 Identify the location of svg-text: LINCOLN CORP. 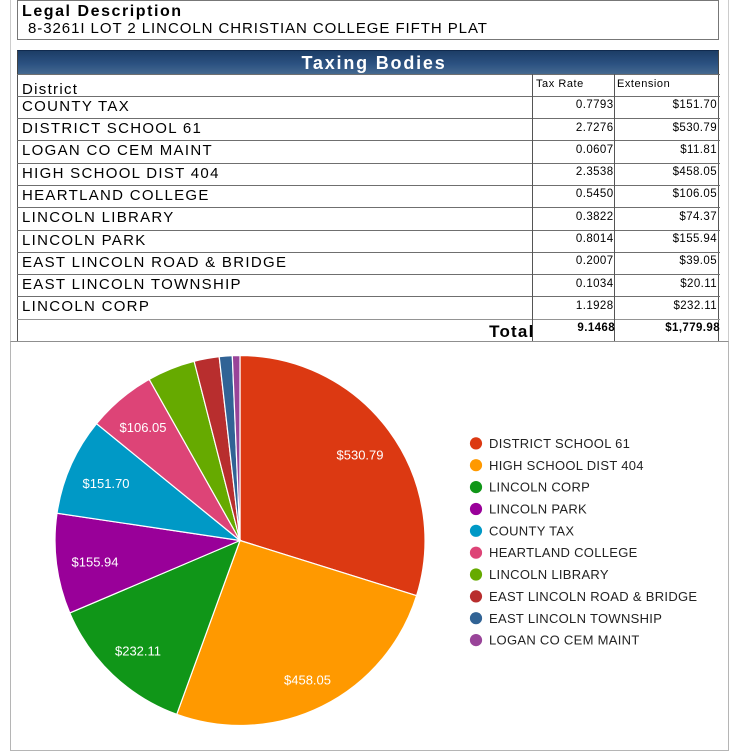
(539, 487).